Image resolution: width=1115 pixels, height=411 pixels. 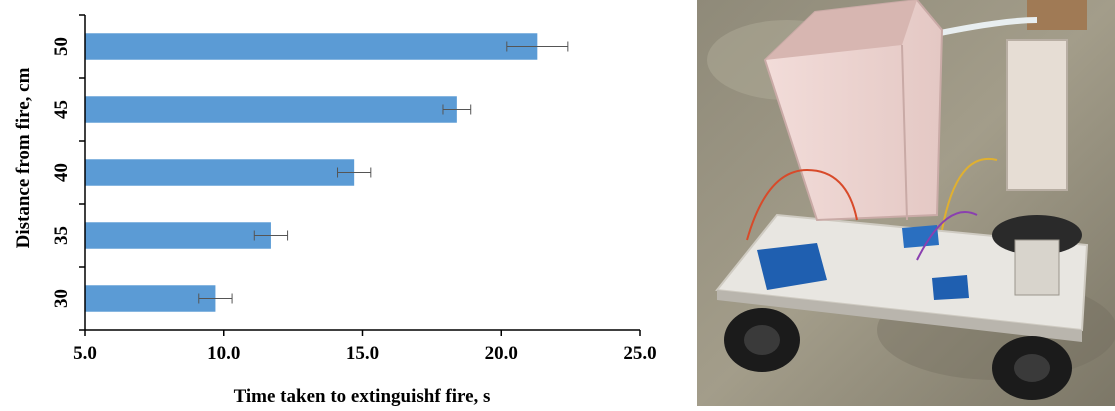 What do you see at coordinates (23, 157) in the screenshot?
I see `y-axis-label: Distance from fire, cm` at bounding box center [23, 157].